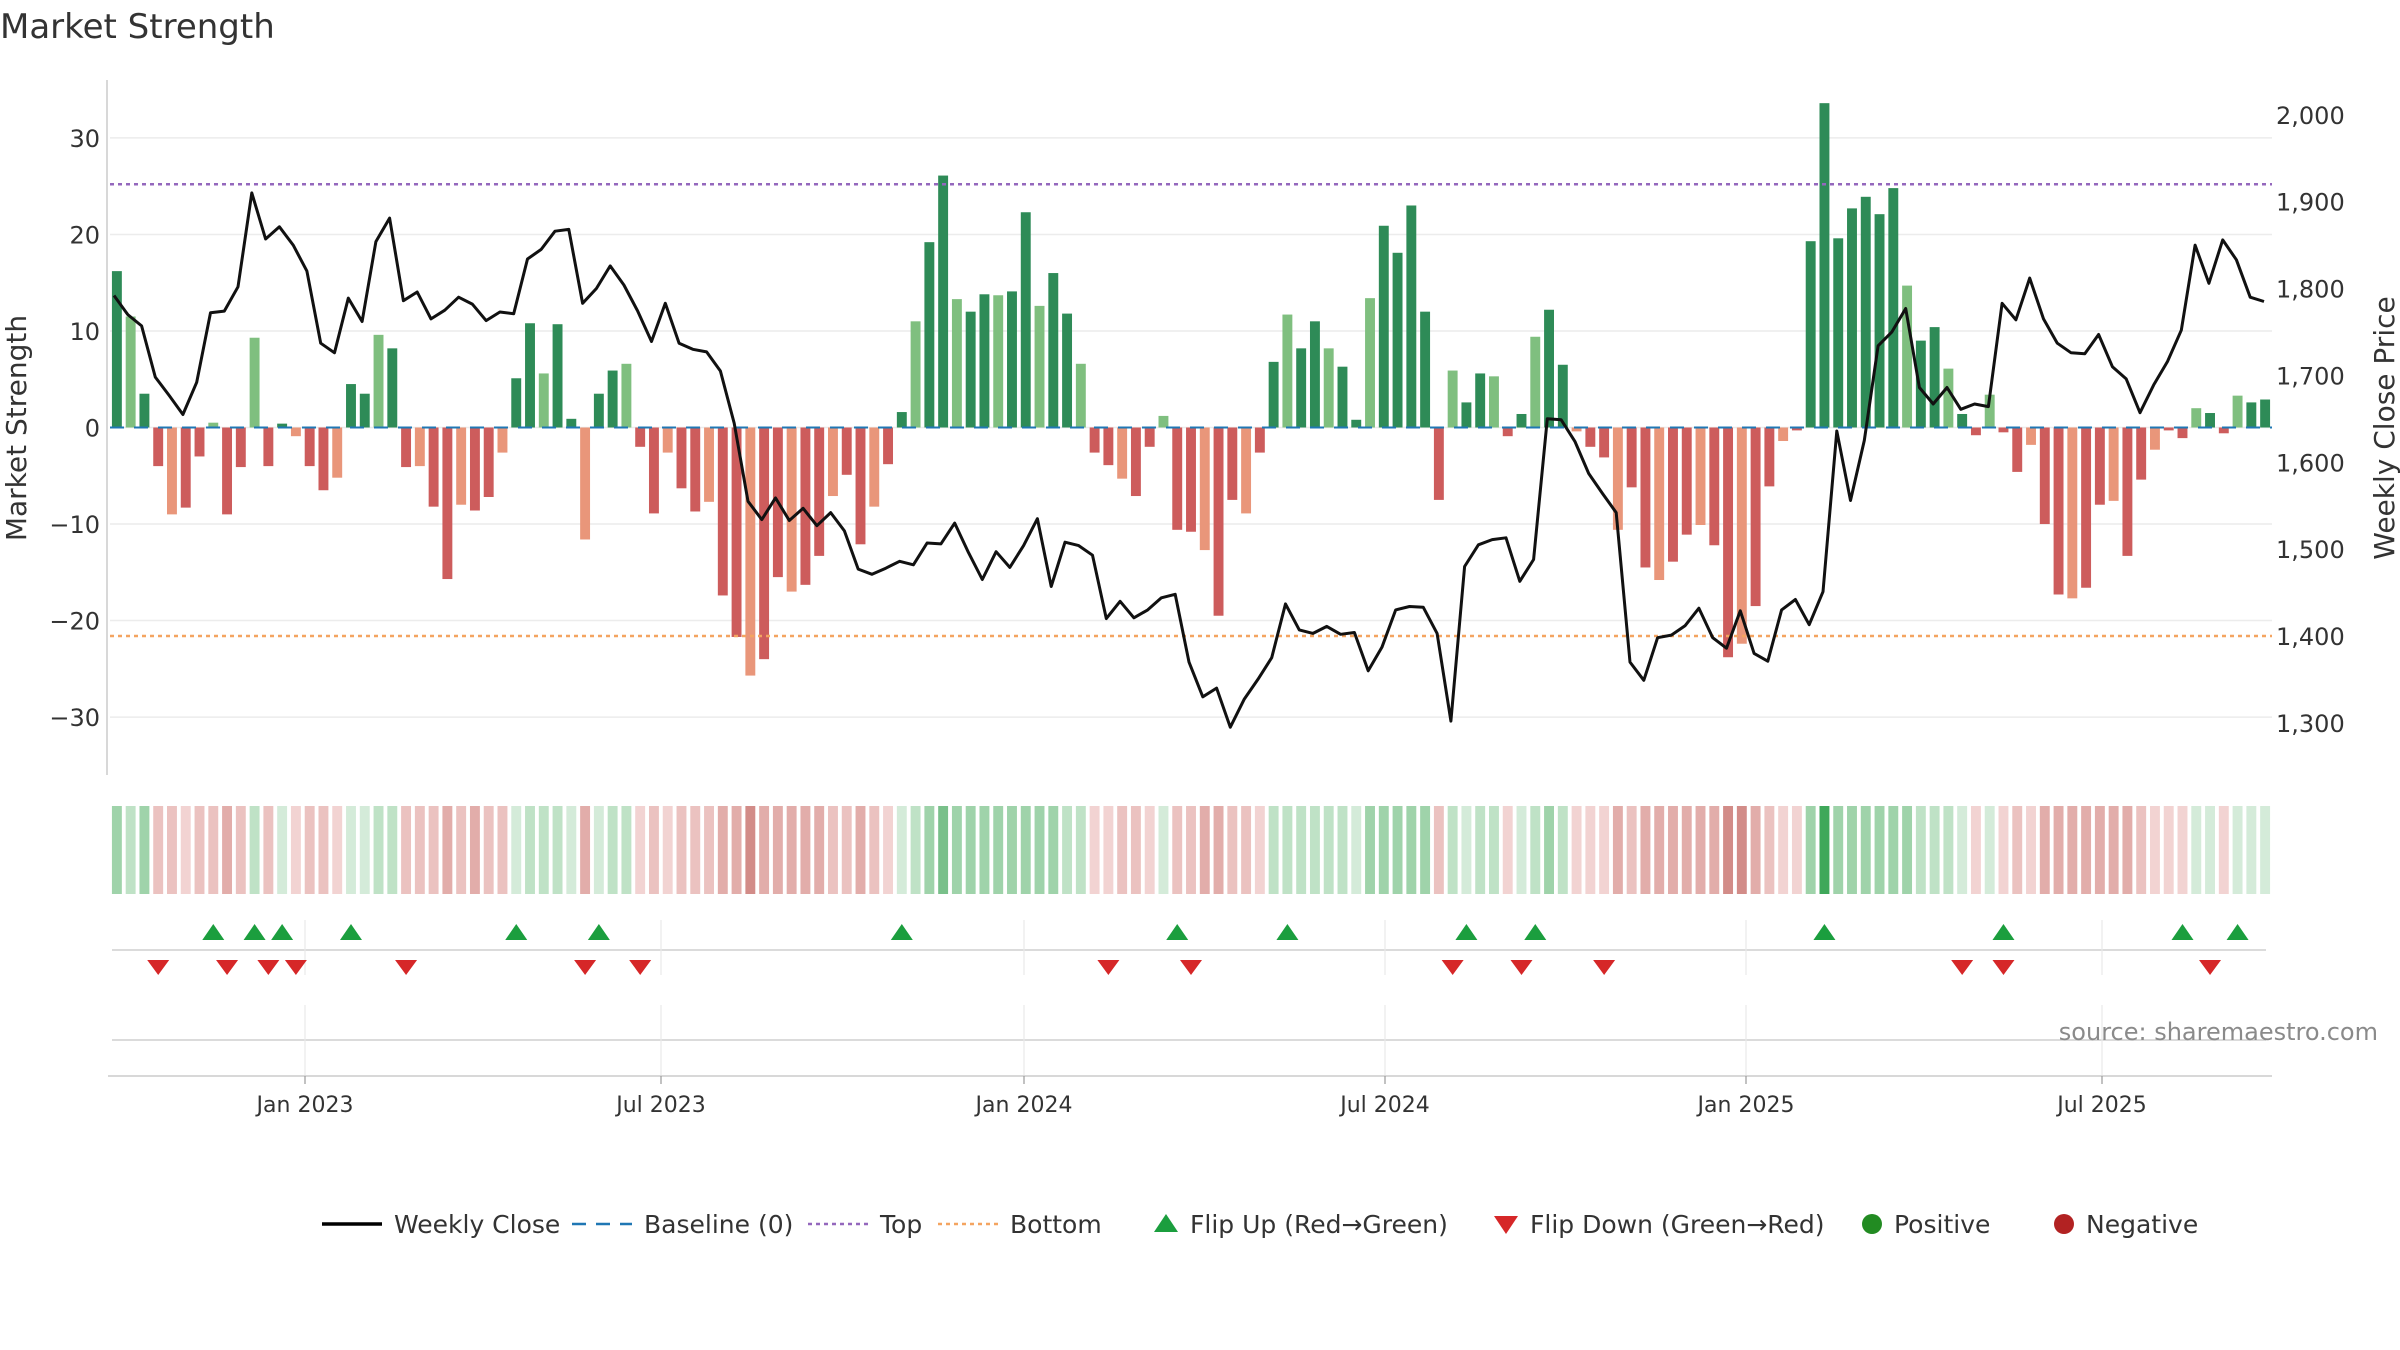 The image size is (2400, 1350). What do you see at coordinates (304, 1105) in the screenshot?
I see `x-tick-label: Jan 2023` at bounding box center [304, 1105].